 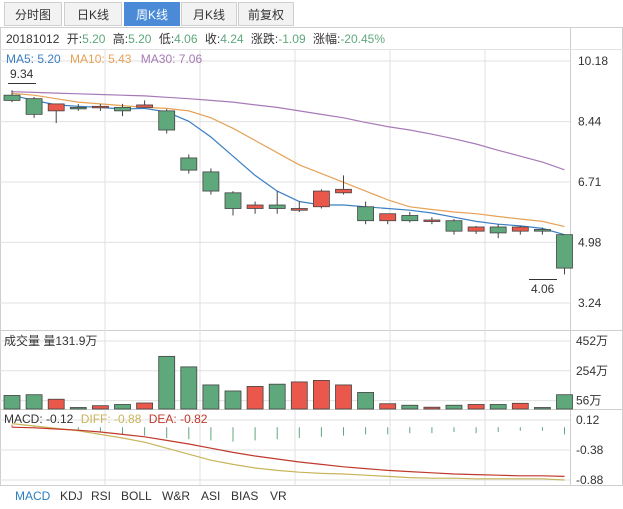 I want to click on macd-lines, so click(x=288, y=452).